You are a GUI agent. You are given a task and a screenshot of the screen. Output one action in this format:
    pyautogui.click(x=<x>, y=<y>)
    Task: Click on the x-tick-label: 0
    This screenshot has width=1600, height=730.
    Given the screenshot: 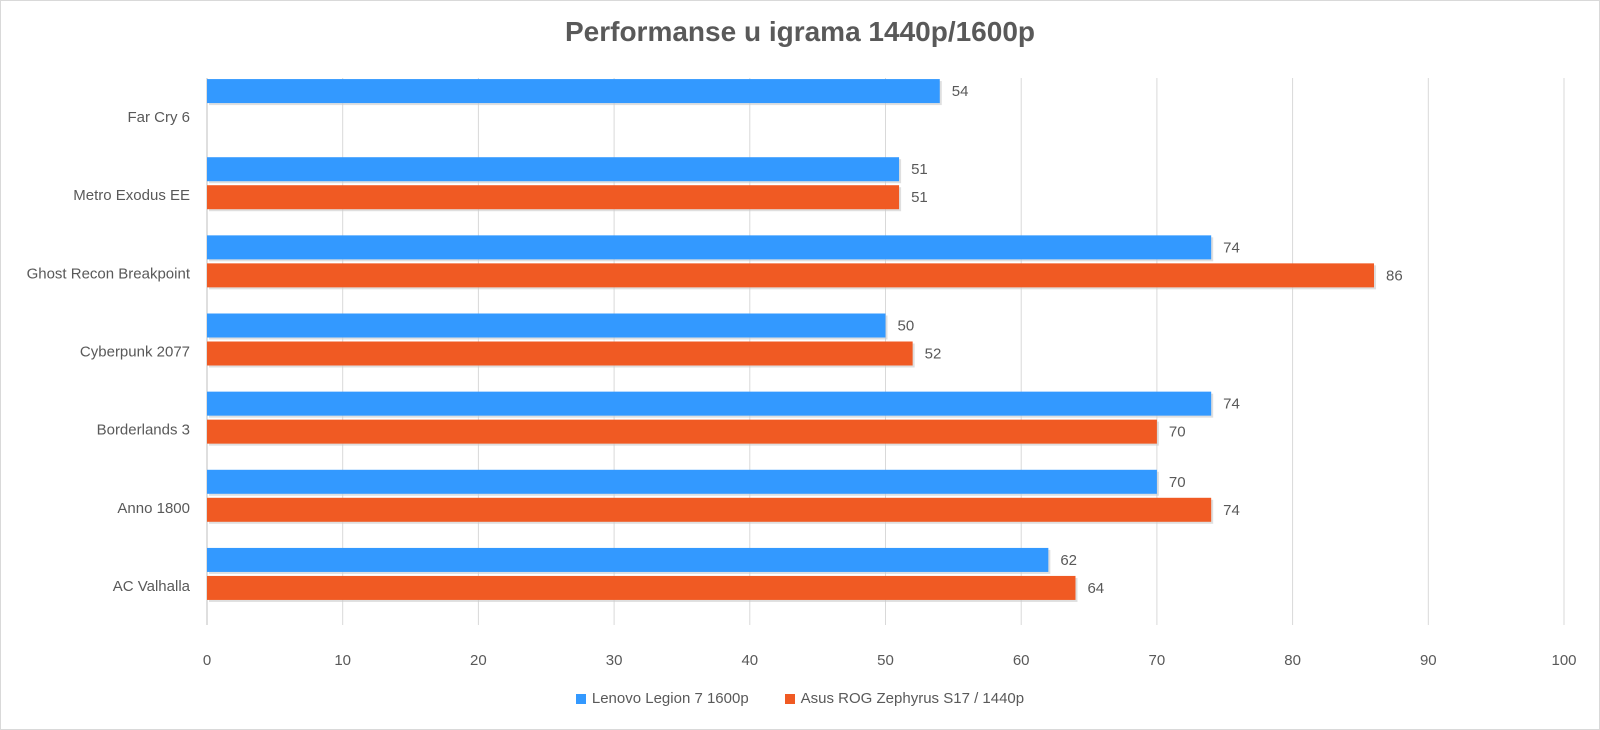 What is the action you would take?
    pyautogui.click(x=207, y=660)
    